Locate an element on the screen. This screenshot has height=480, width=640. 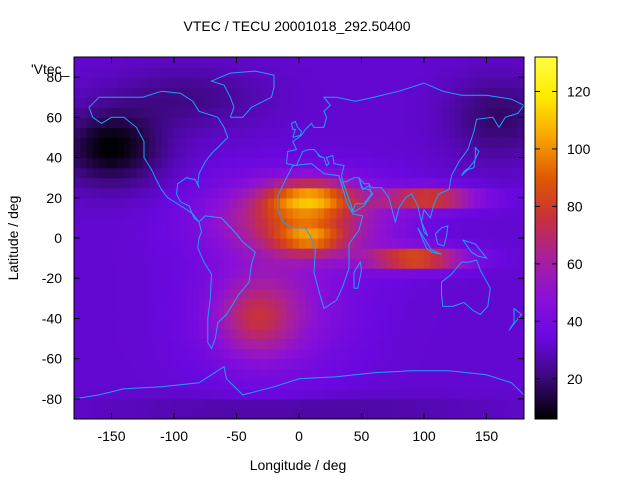
y-tick-label: -20 is located at coordinates (52, 278).